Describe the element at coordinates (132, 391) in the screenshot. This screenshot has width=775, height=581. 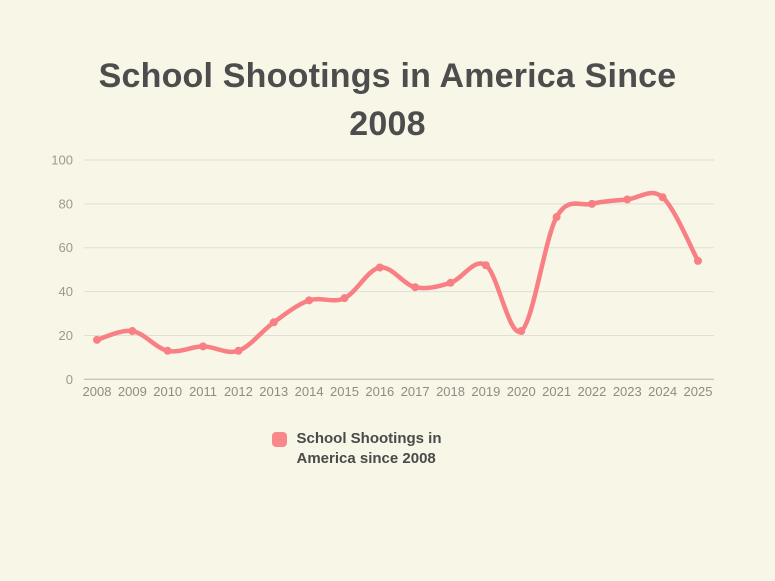
I see `x-tick-label: 2009` at that location.